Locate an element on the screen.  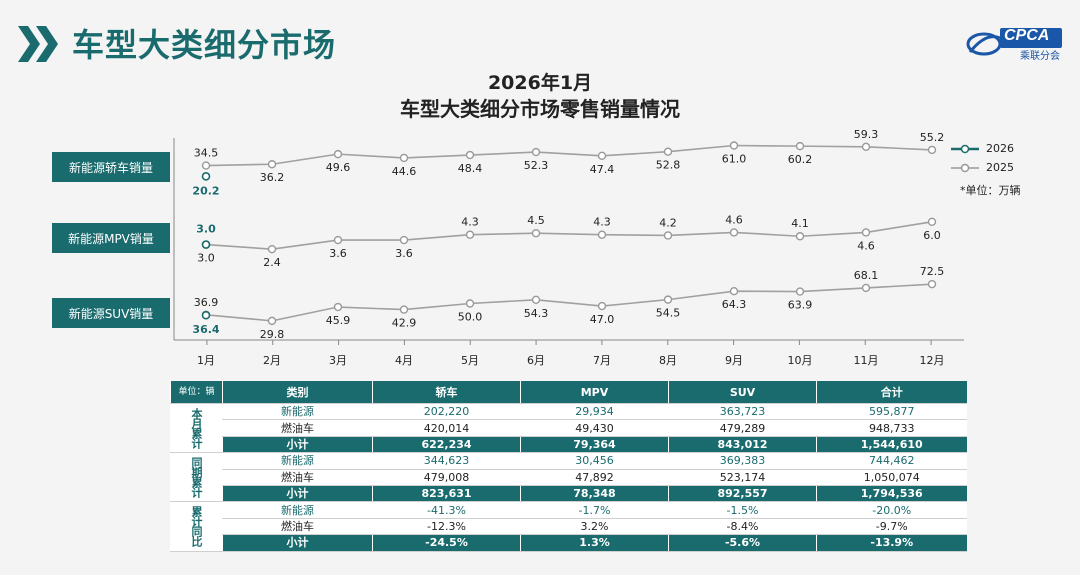
data-label-2025: 4.2 is located at coordinates (668, 222).